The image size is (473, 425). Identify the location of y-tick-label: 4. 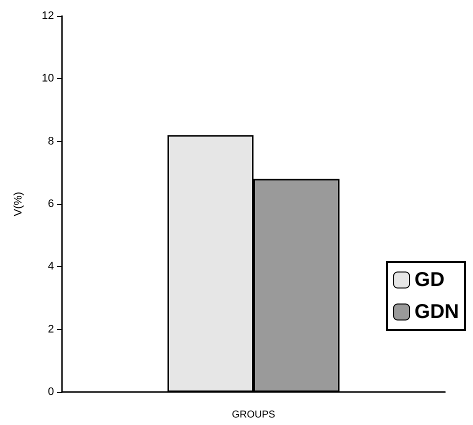
(51, 266).